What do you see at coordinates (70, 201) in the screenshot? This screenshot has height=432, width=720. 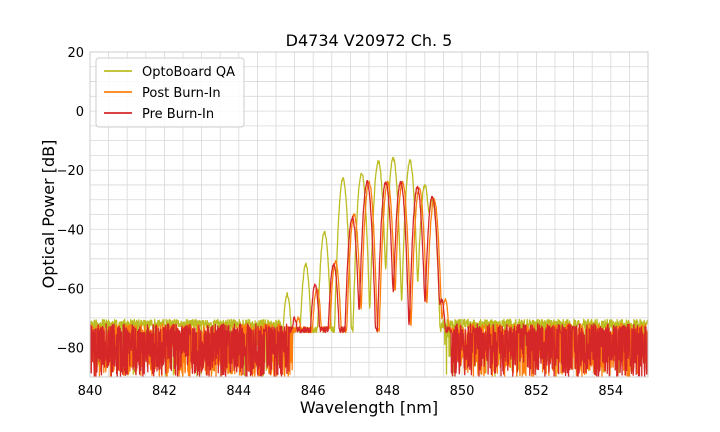 I see `y-ticks: 20 0 −20 −40 −60 −80` at bounding box center [70, 201].